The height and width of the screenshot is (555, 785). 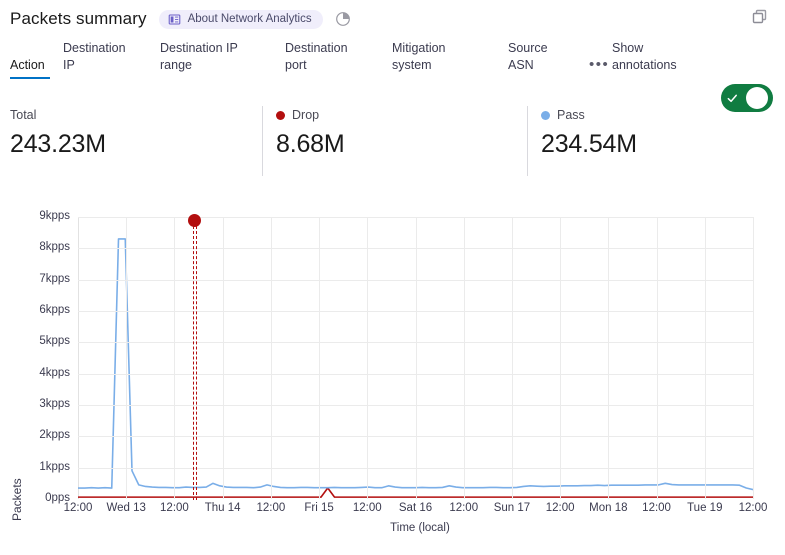 What do you see at coordinates (126, 508) in the screenshot?
I see `x-tick-label: Wed 13` at bounding box center [126, 508].